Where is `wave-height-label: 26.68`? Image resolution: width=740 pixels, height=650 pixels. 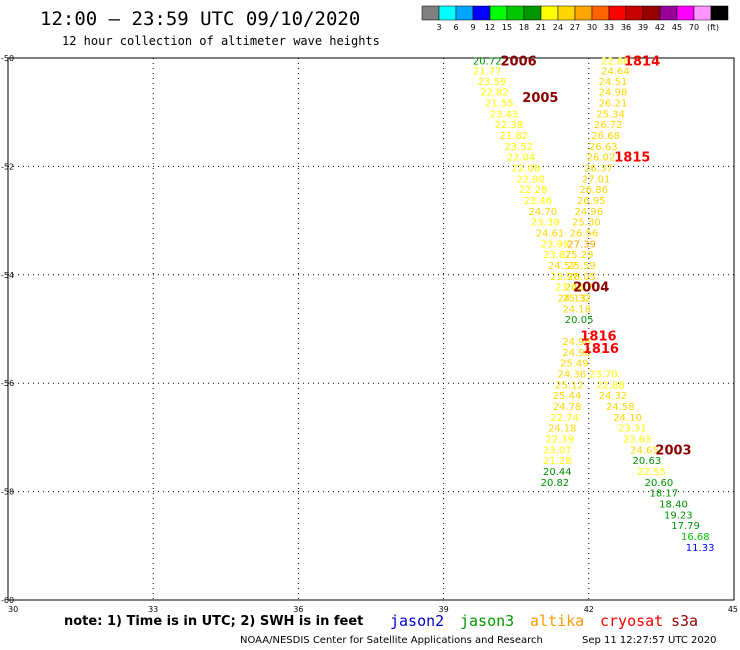
wave-height-label: 26.68 is located at coordinates (605, 136).